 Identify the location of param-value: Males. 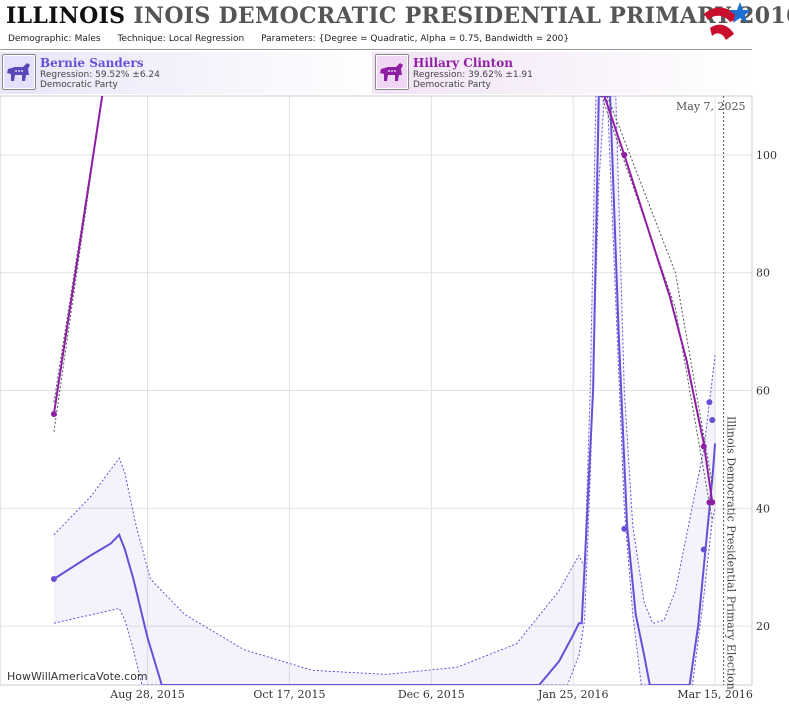
(87, 39).